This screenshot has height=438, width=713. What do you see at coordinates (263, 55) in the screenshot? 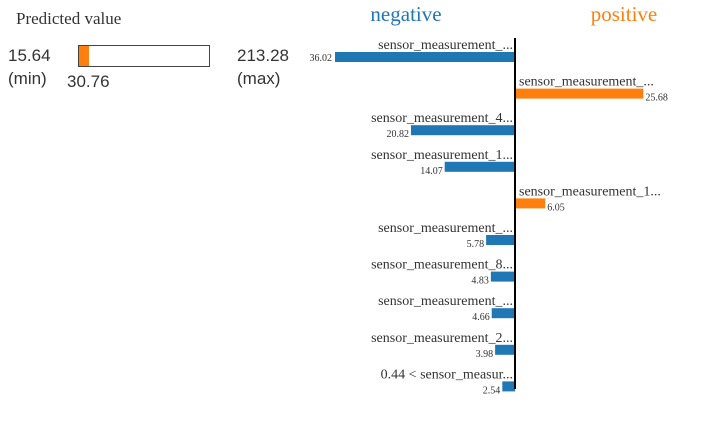
I see `predicted-max-value: 213.28` at bounding box center [263, 55].